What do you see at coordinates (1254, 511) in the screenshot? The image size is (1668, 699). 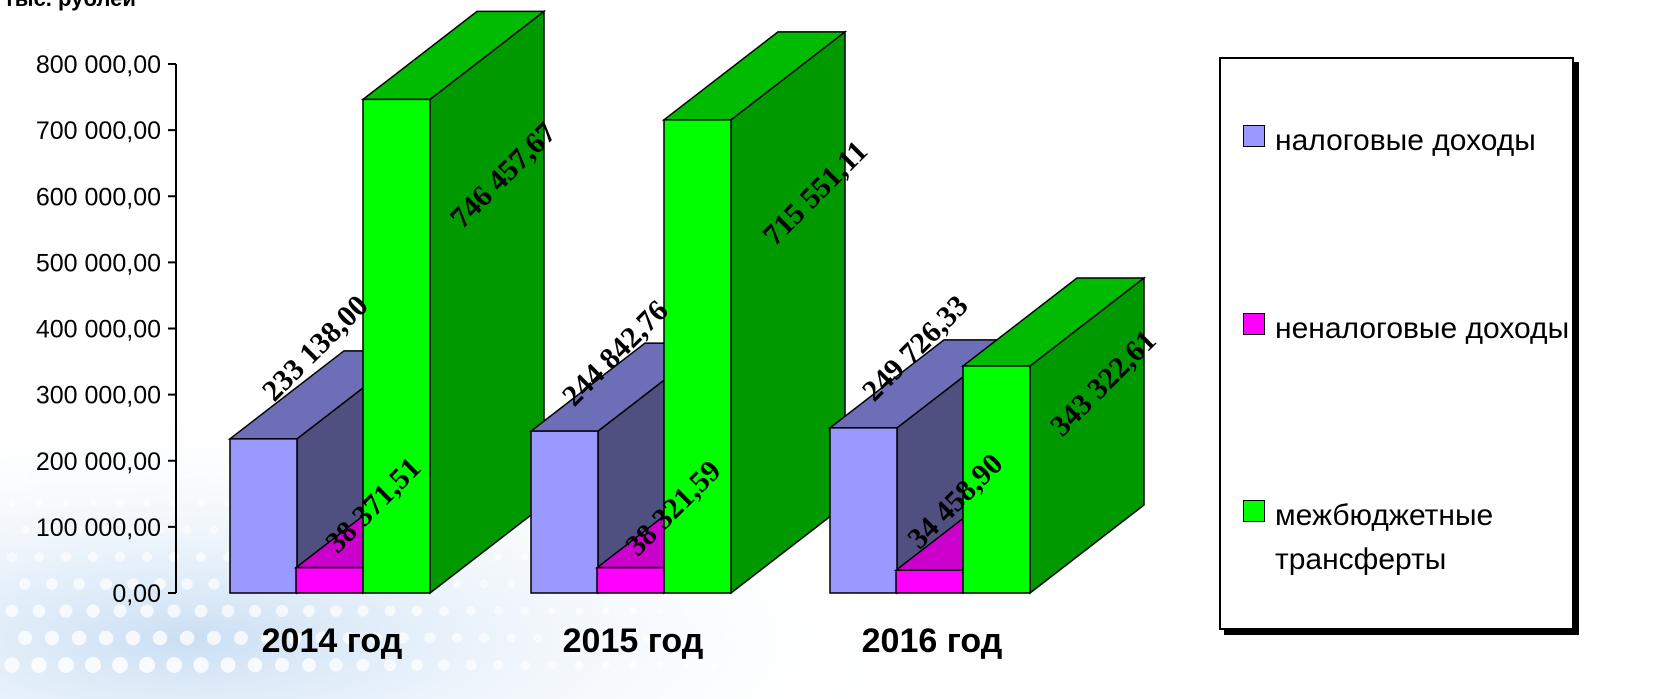 I see `legend-swatch-interbudget-transfers` at bounding box center [1254, 511].